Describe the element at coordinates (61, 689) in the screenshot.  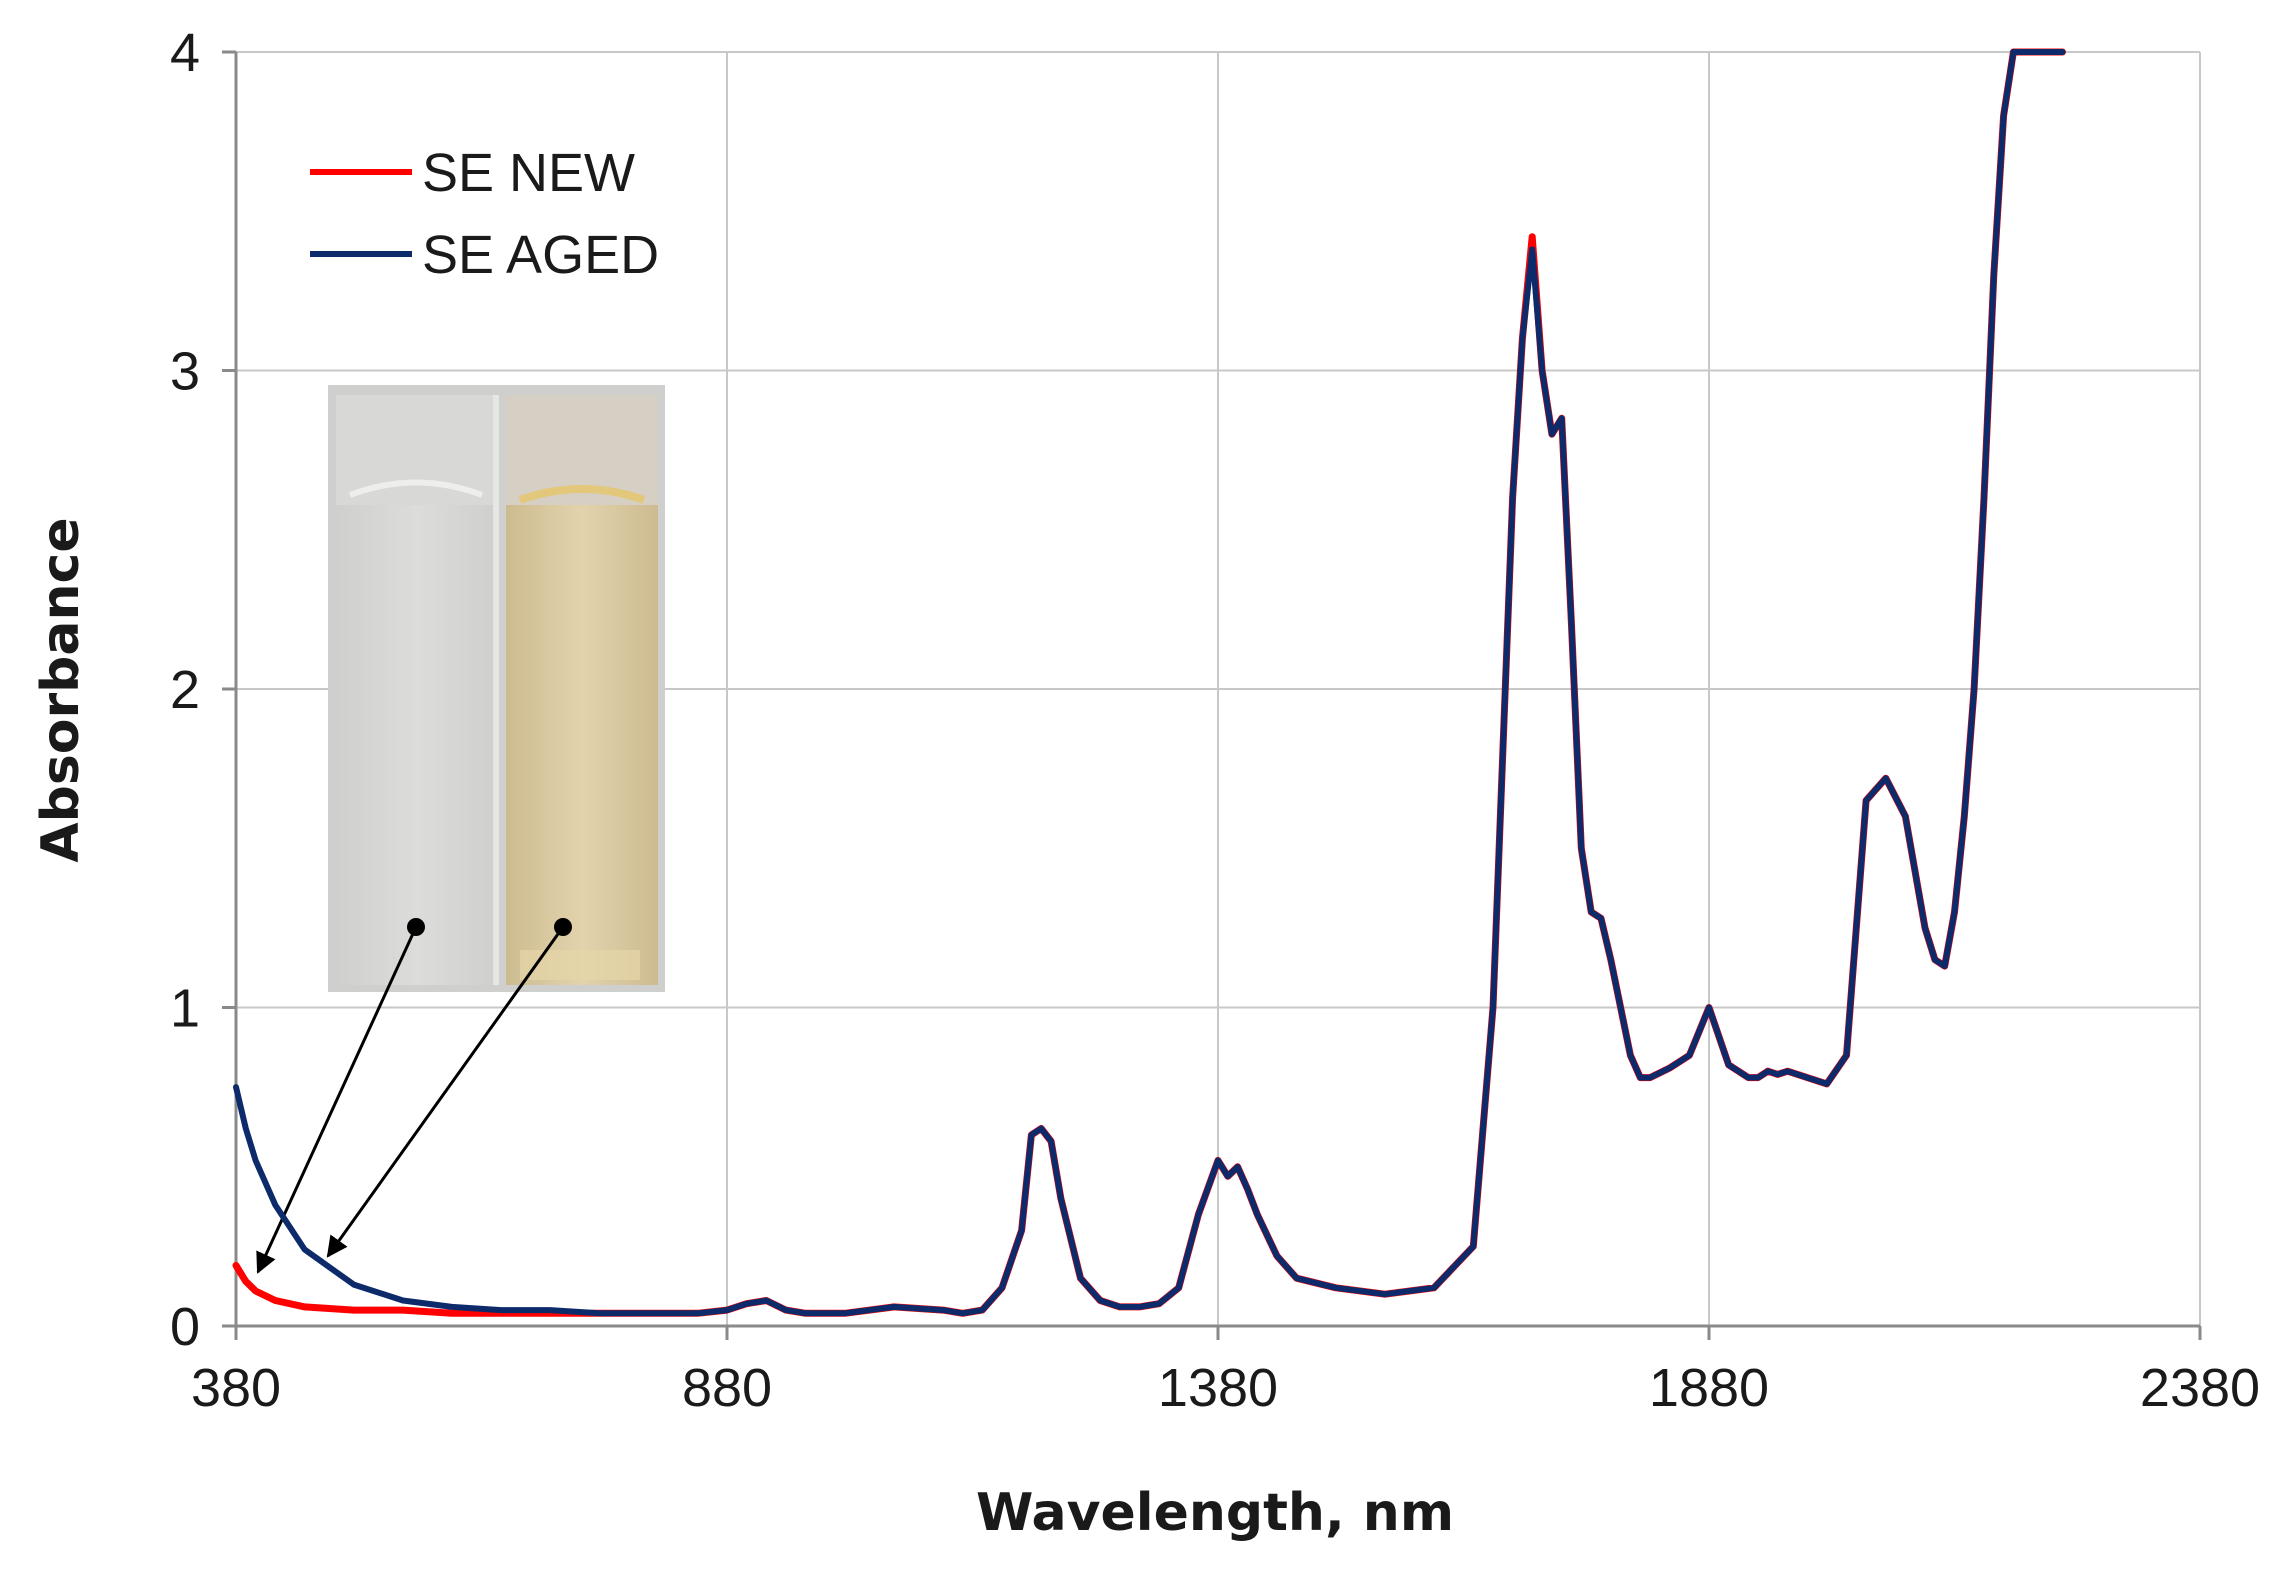
I see `y-axis-title: Absorbance` at that location.